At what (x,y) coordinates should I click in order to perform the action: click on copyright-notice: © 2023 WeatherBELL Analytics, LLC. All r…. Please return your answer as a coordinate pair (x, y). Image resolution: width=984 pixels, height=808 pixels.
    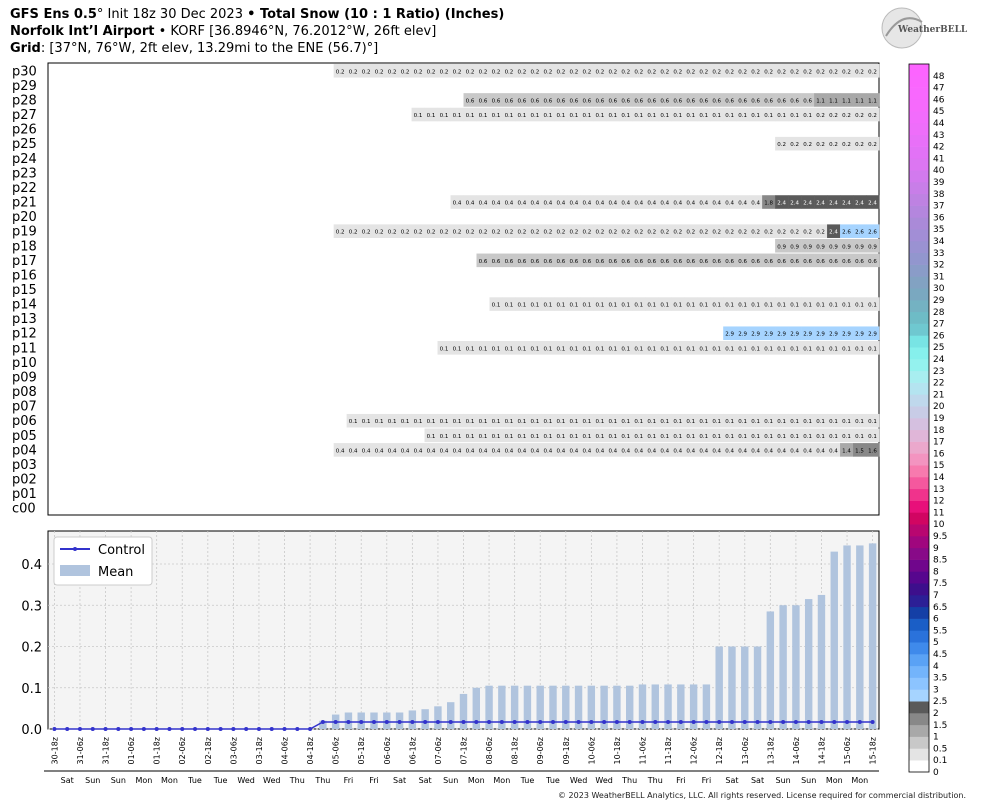
    Looking at the image, I should click on (762, 795).